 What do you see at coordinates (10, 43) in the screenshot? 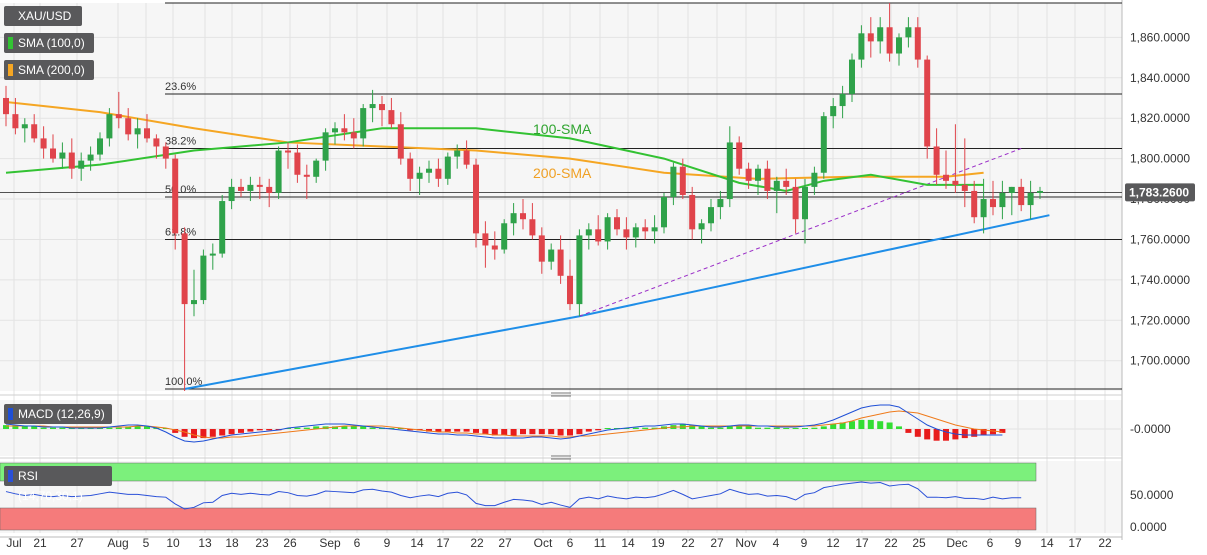
I see `sma100-swatch` at bounding box center [10, 43].